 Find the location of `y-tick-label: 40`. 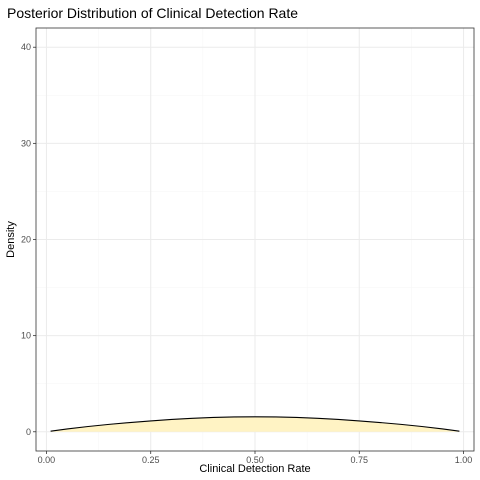

y-tick-label: 40 is located at coordinates (26, 47).